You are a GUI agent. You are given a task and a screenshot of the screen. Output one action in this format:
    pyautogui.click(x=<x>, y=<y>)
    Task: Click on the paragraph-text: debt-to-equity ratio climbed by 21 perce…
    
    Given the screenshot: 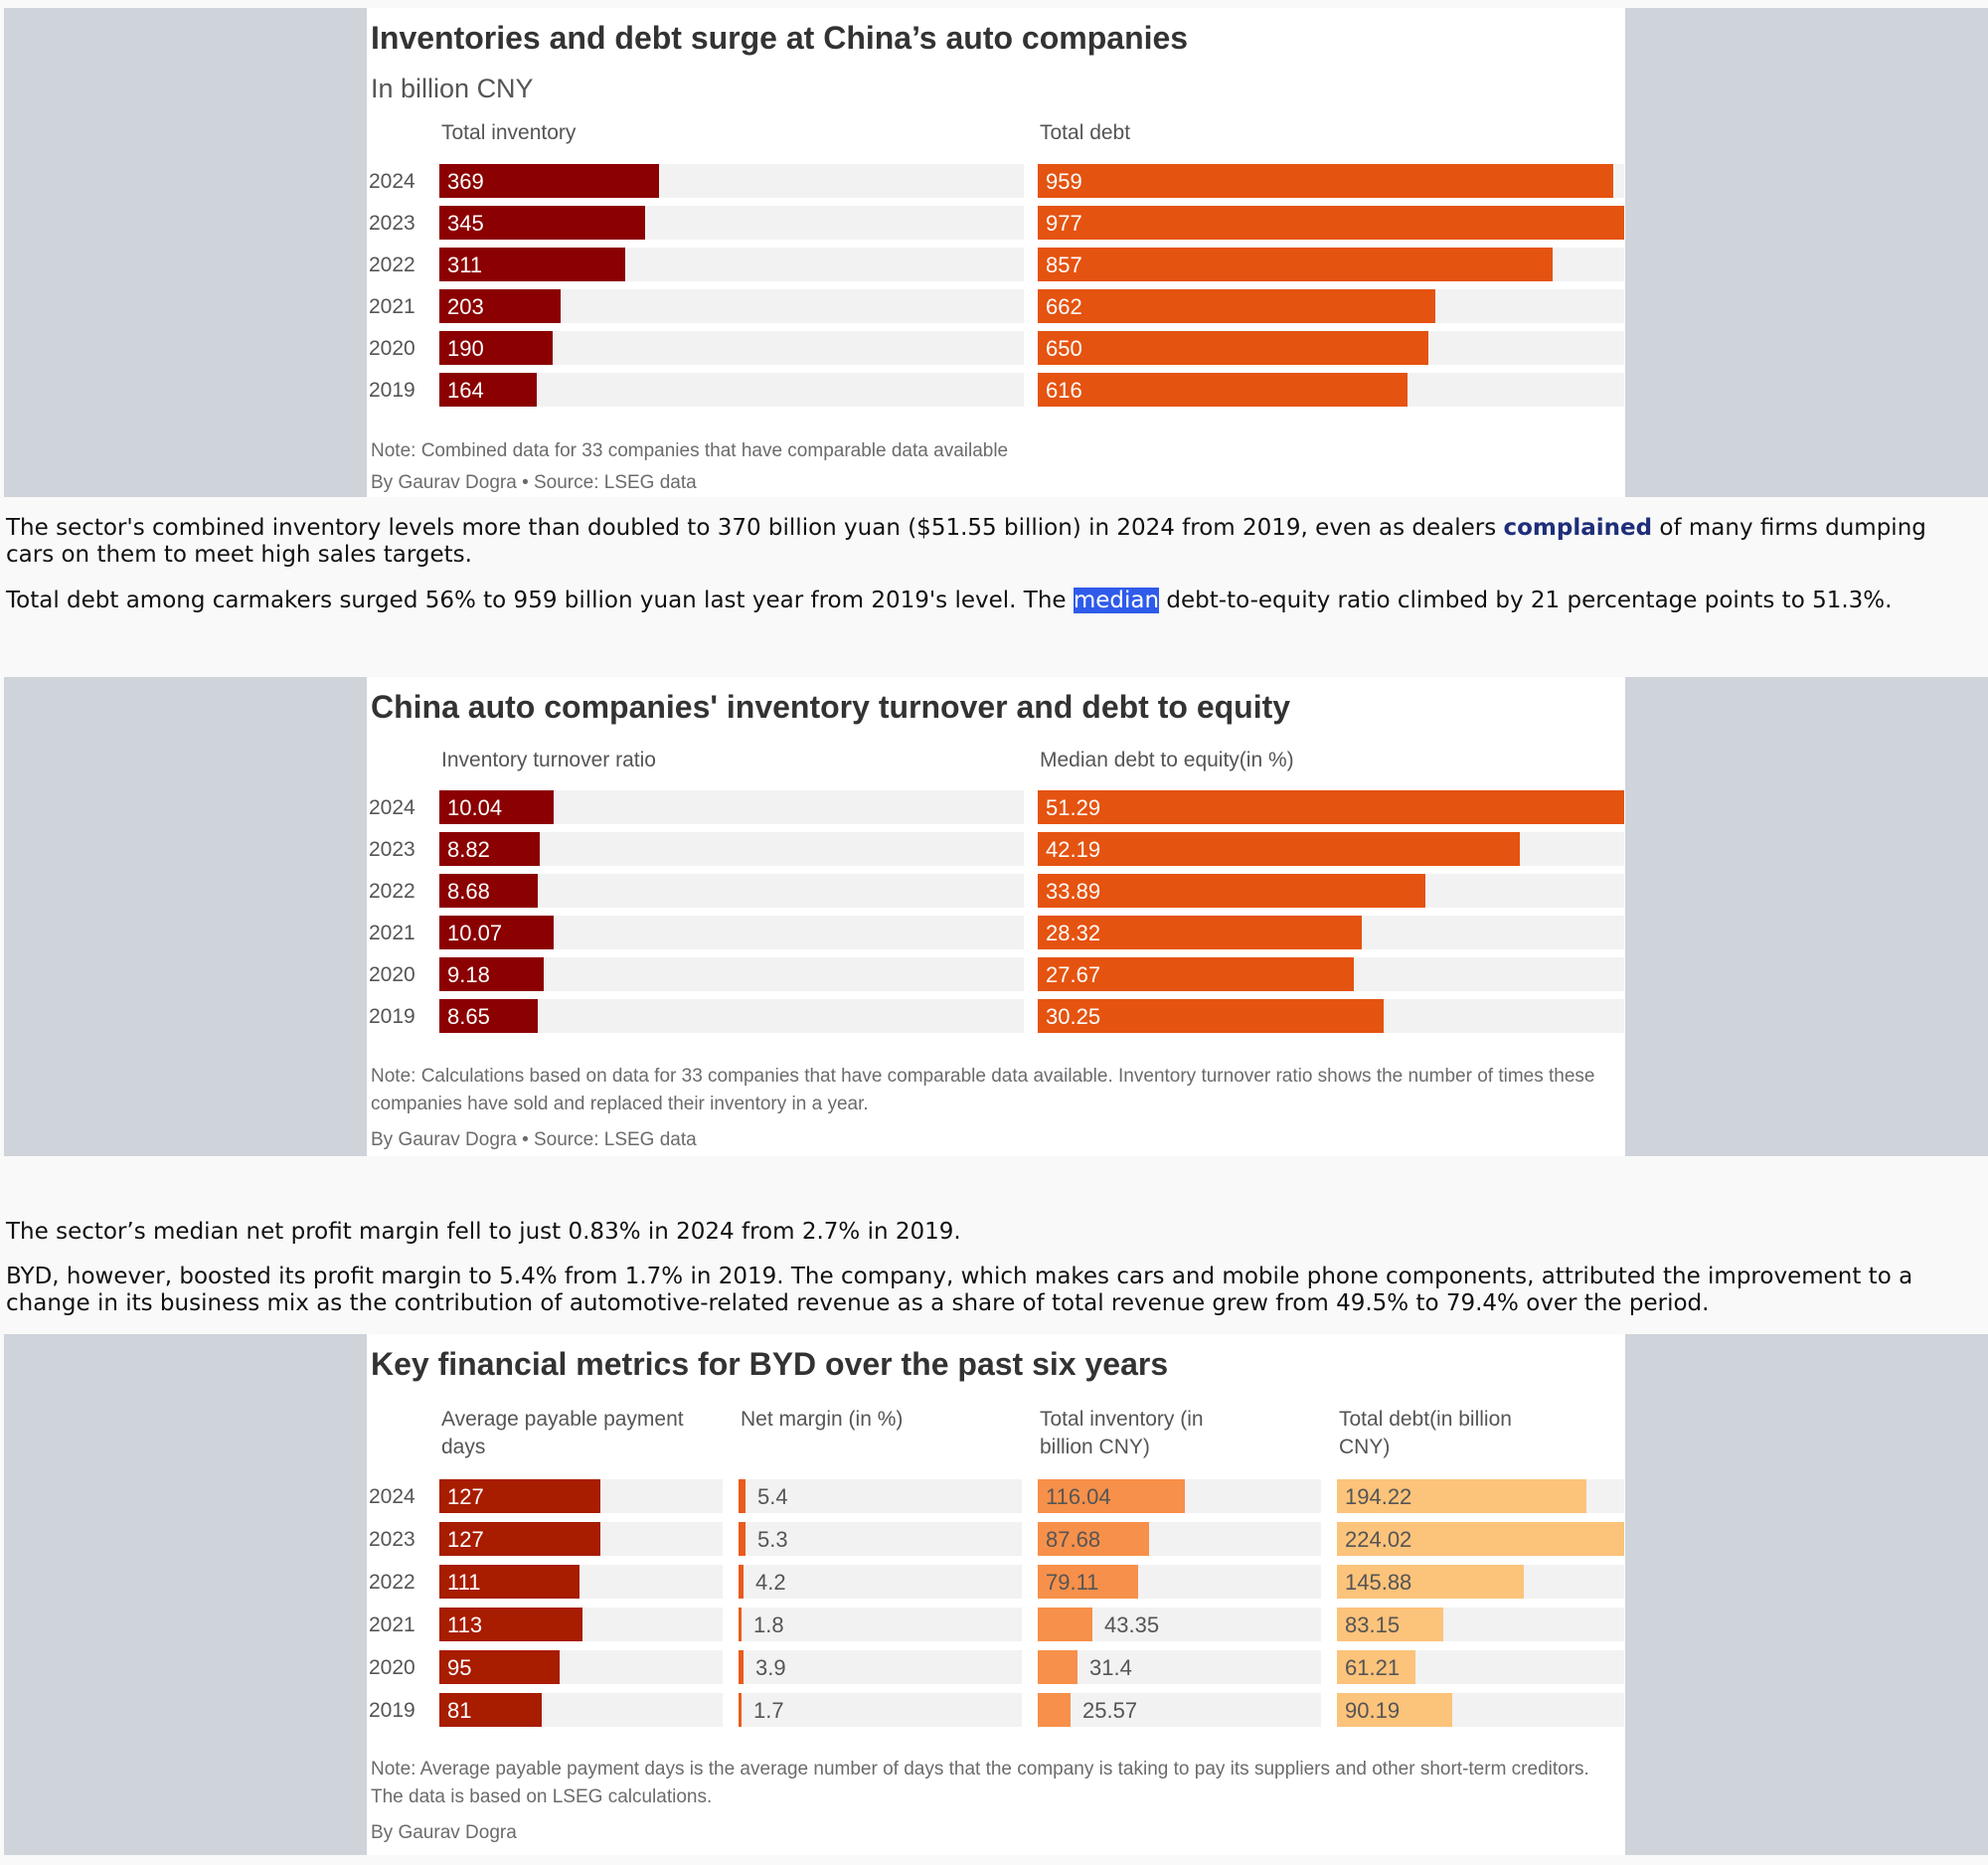 What is the action you would take?
    pyautogui.click(x=1526, y=601)
    